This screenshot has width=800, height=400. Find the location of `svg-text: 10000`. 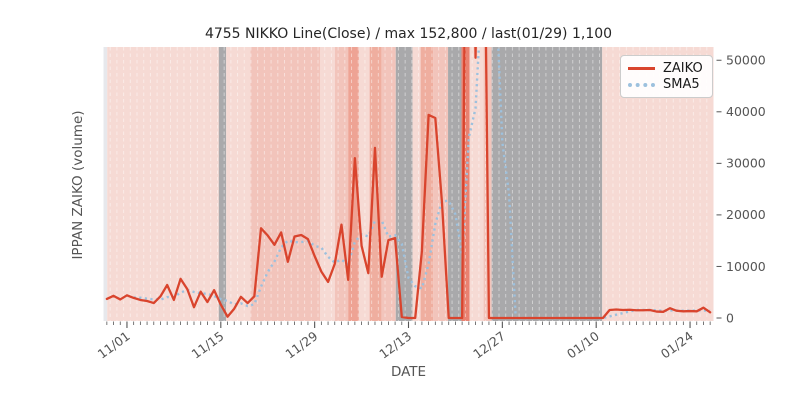

svg-text: 10000 is located at coordinates (746, 266).